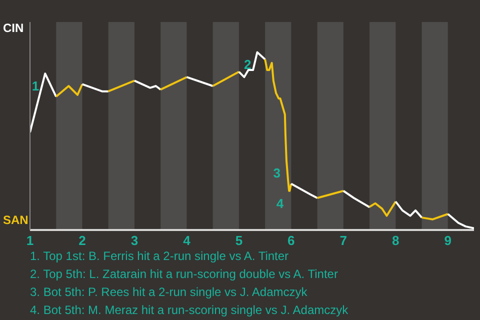 The image size is (480, 320). Describe the element at coordinates (189, 310) in the screenshot. I see `text: 4. Bot 5th: M. Meraz hit a run-scoring single vs J. Adamczyk` at that location.